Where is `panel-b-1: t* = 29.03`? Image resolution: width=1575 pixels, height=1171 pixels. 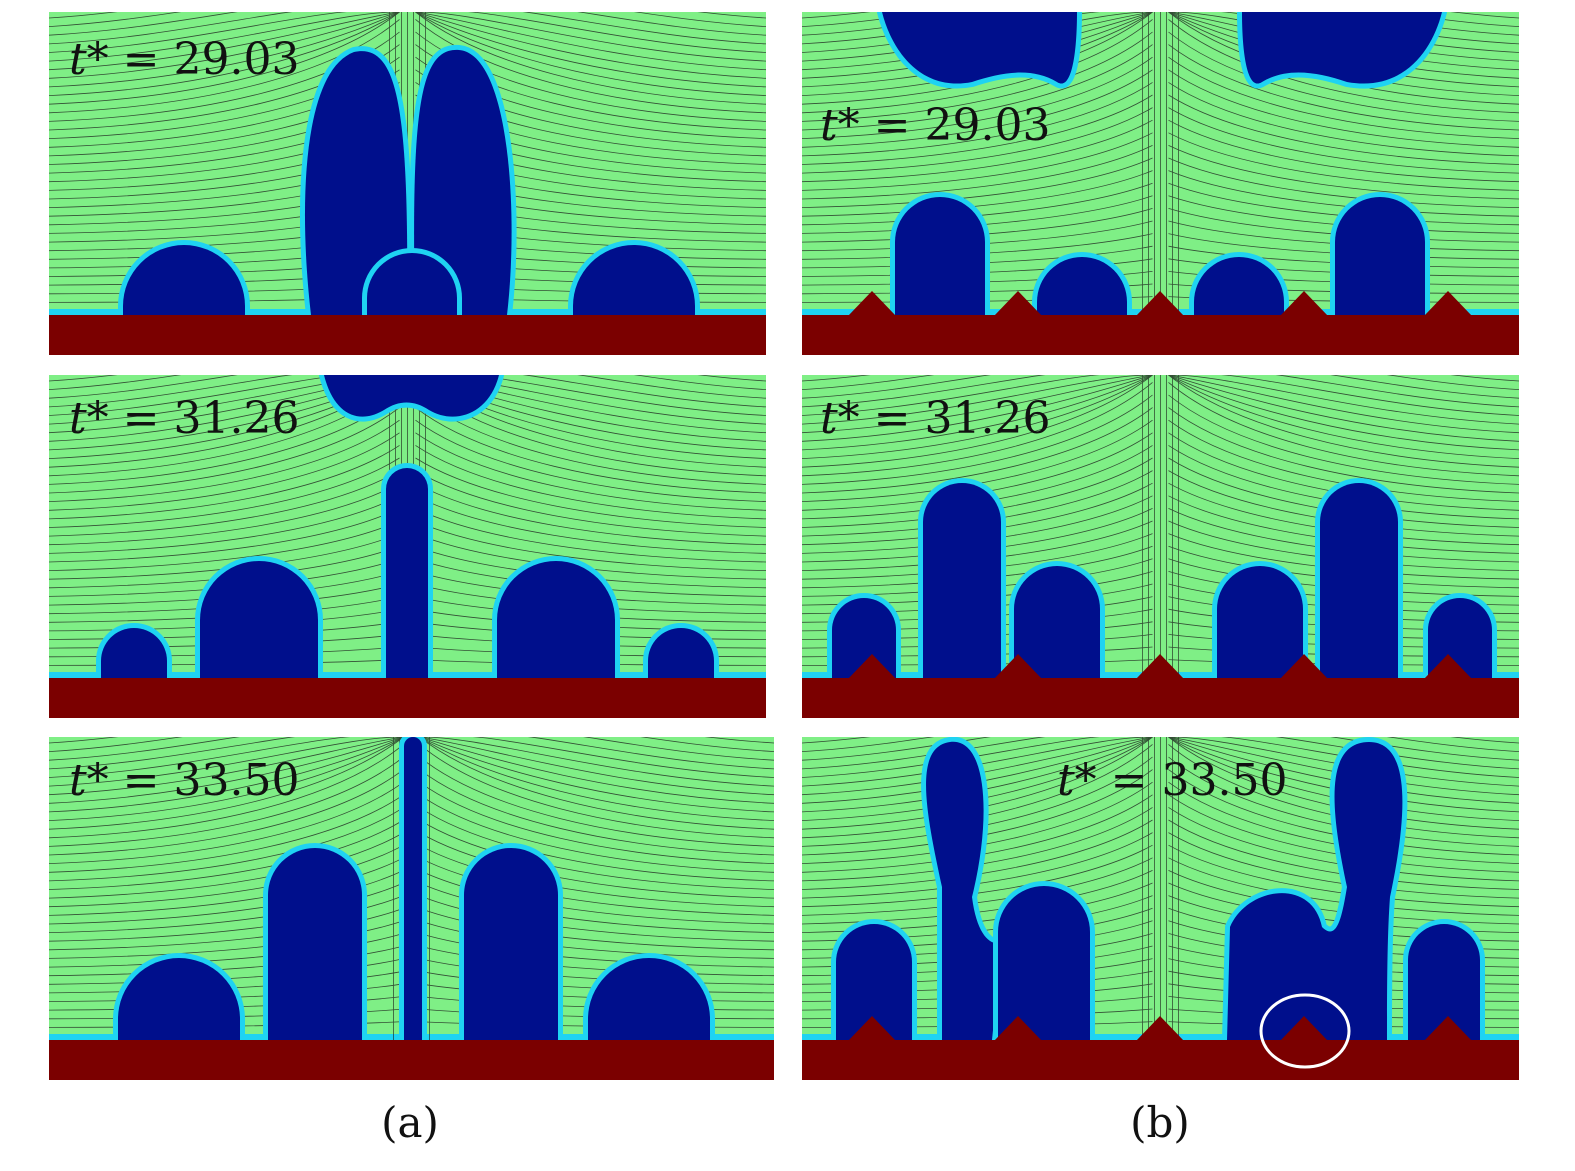
panel-b-1: t* = 29.03 is located at coordinates (1160, 183).